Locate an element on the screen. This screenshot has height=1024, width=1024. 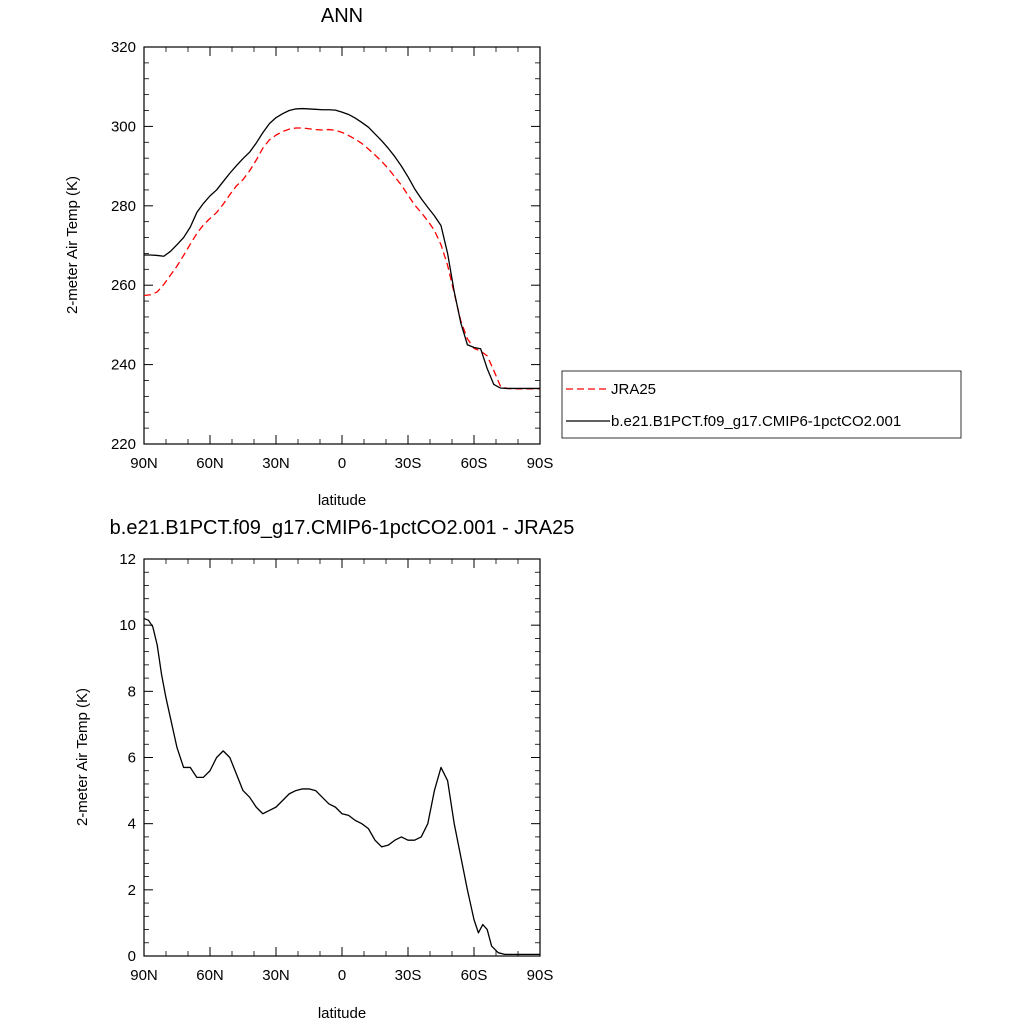
y-tick-label: 260 is located at coordinates (123, 285).